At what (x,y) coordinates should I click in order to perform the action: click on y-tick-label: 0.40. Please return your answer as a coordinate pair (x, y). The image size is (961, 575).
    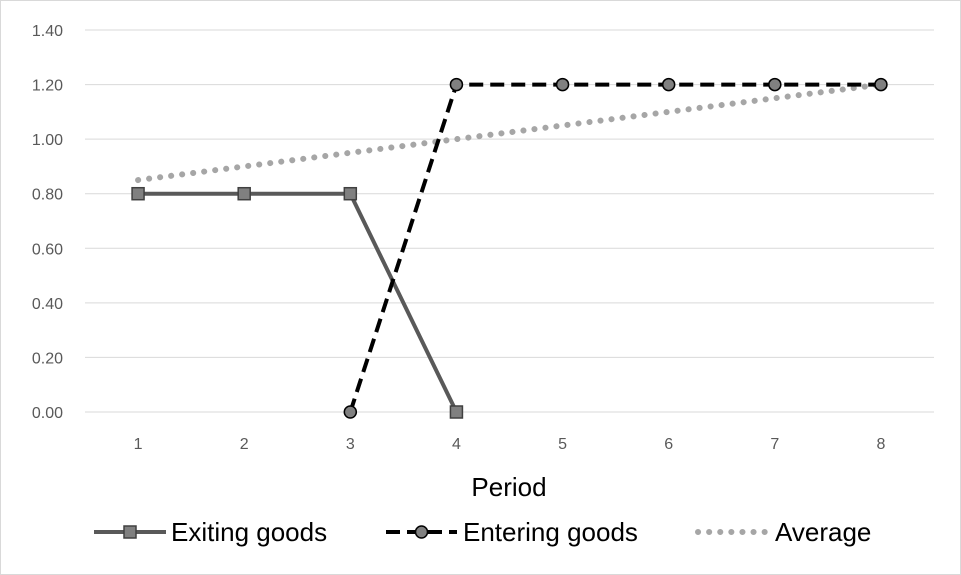
    Looking at the image, I should click on (47, 304).